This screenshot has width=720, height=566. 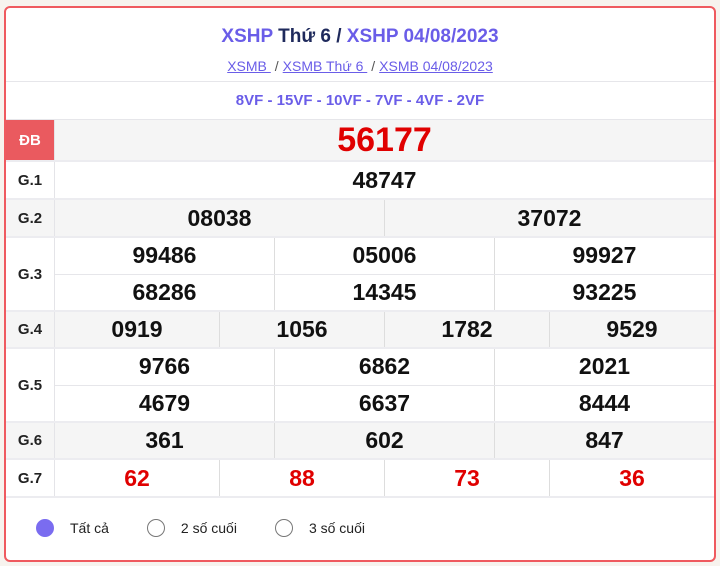 I want to click on prize-row-g6: G.6 361 602 847, so click(x=360, y=441).